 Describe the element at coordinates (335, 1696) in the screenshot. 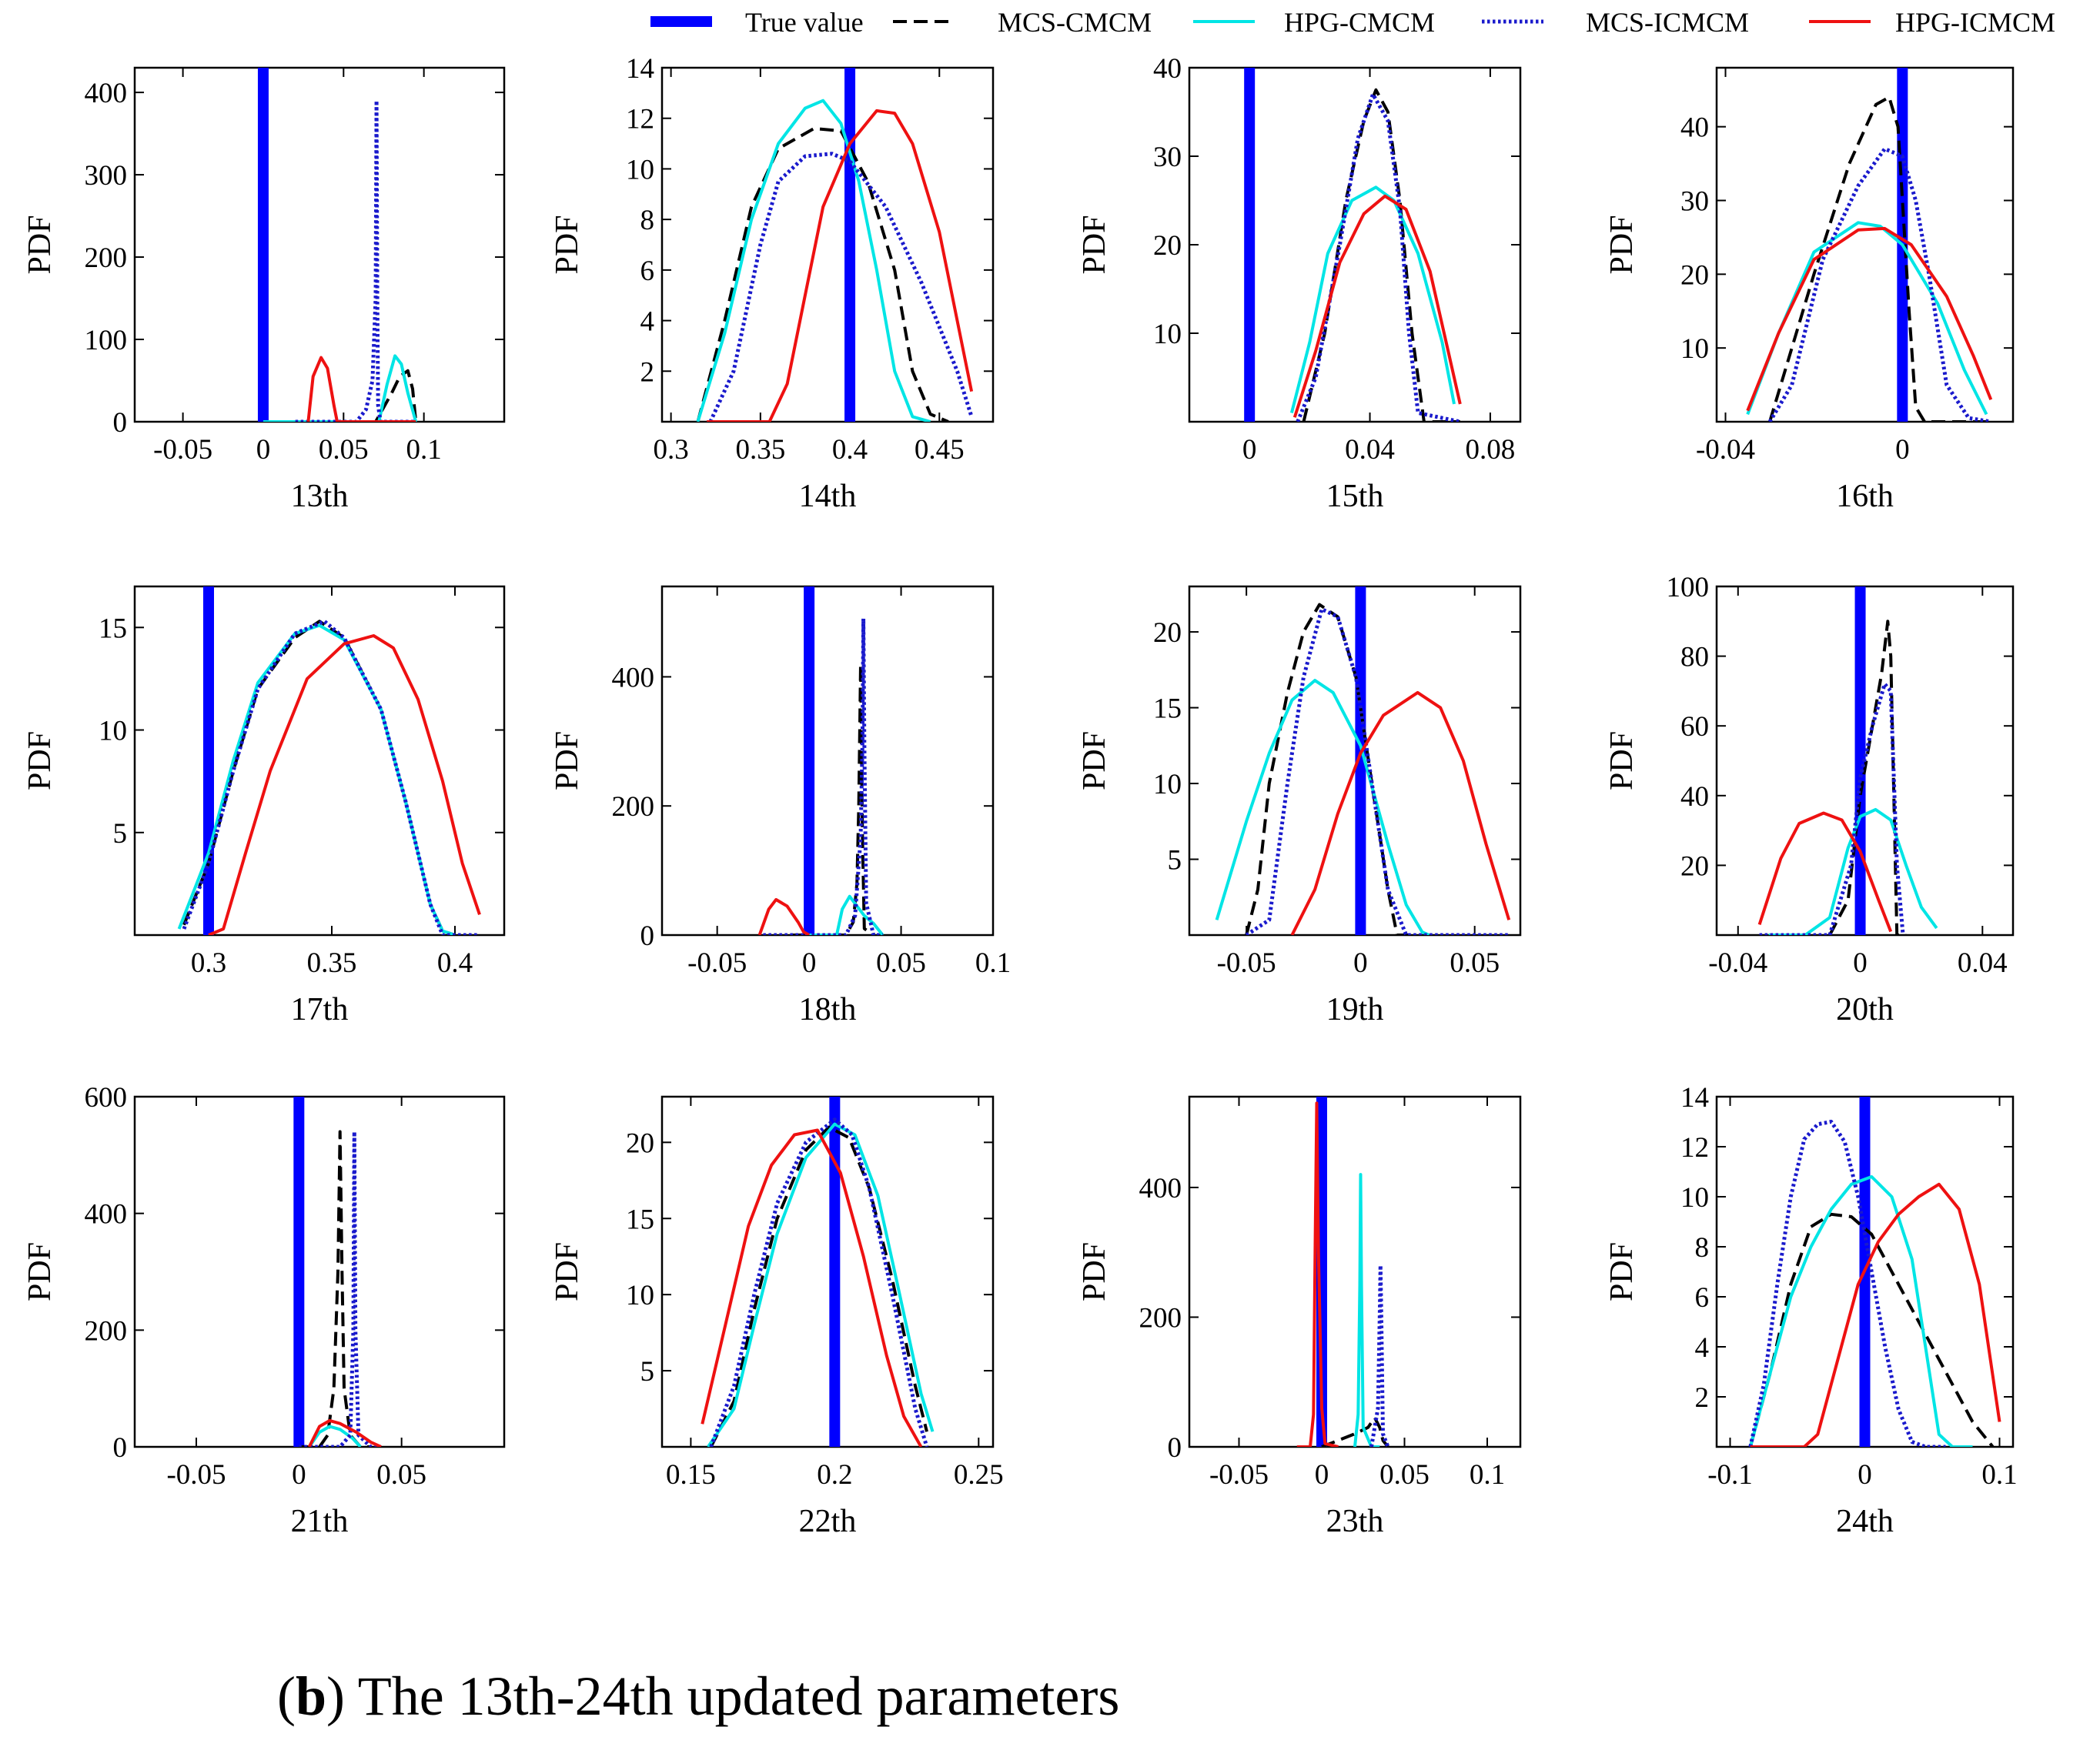

I see `caption-close-paren: )` at that location.